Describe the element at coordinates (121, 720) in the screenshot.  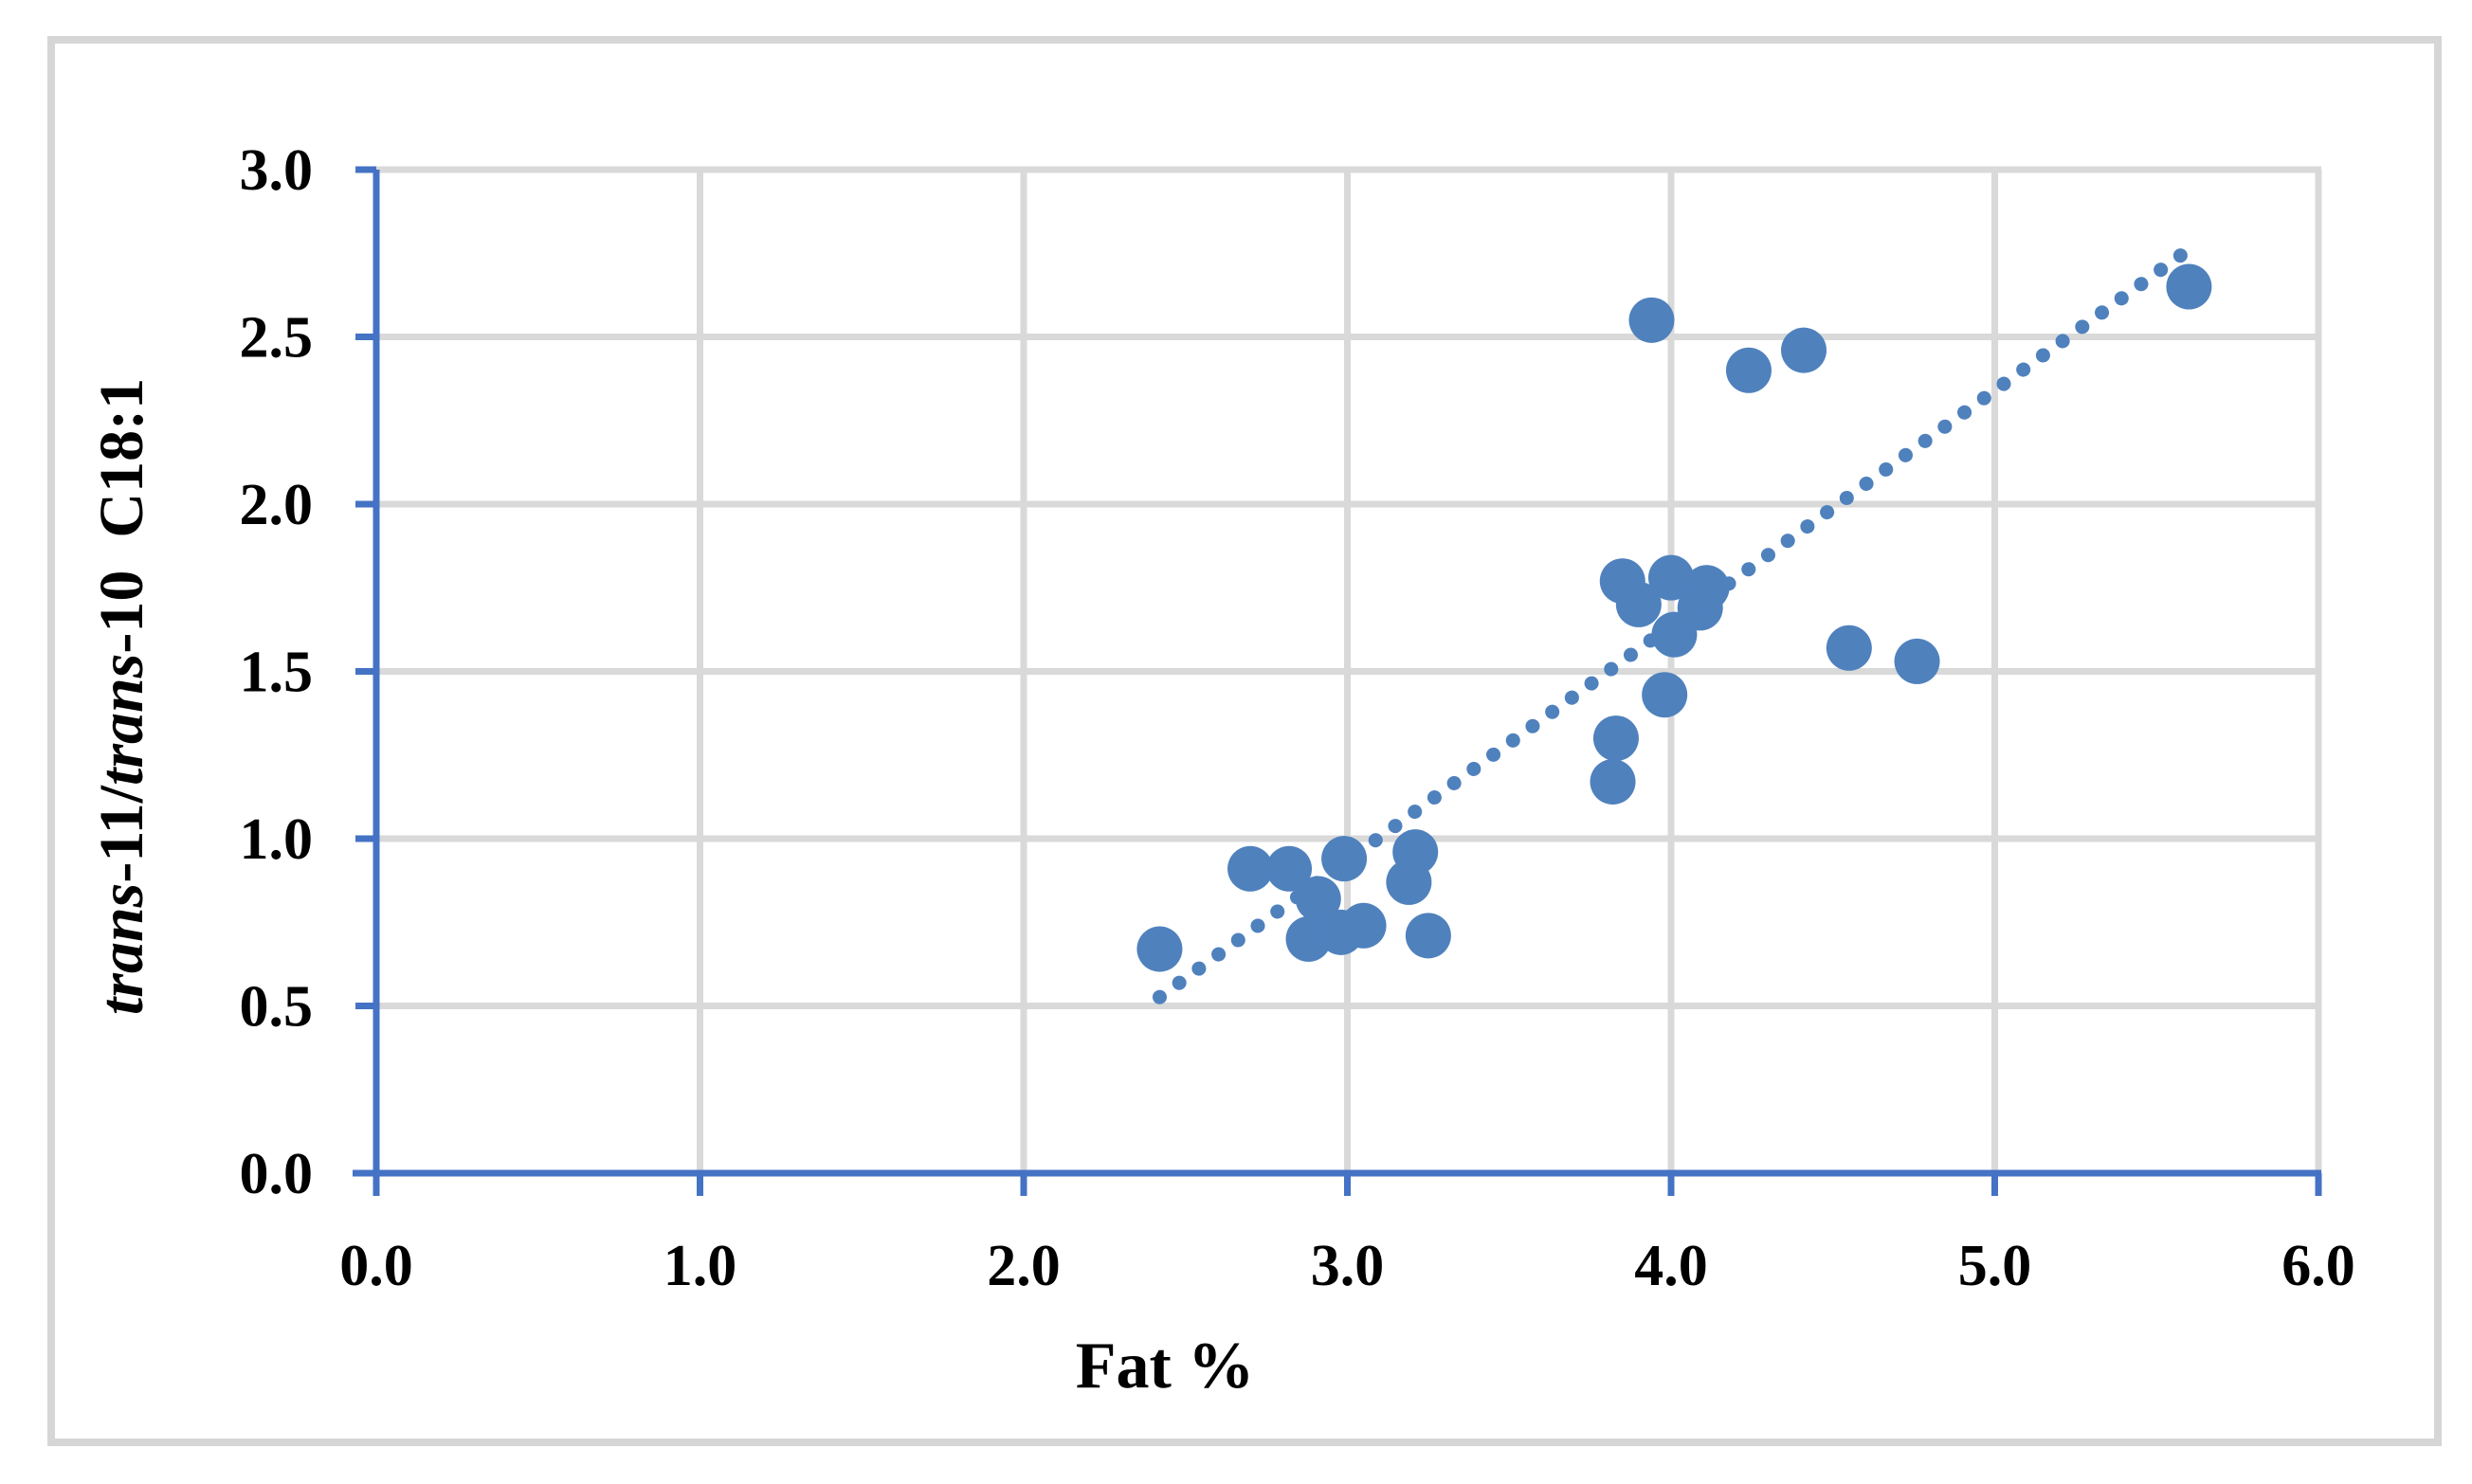
I see `y-title-part-trans2: trans` at that location.